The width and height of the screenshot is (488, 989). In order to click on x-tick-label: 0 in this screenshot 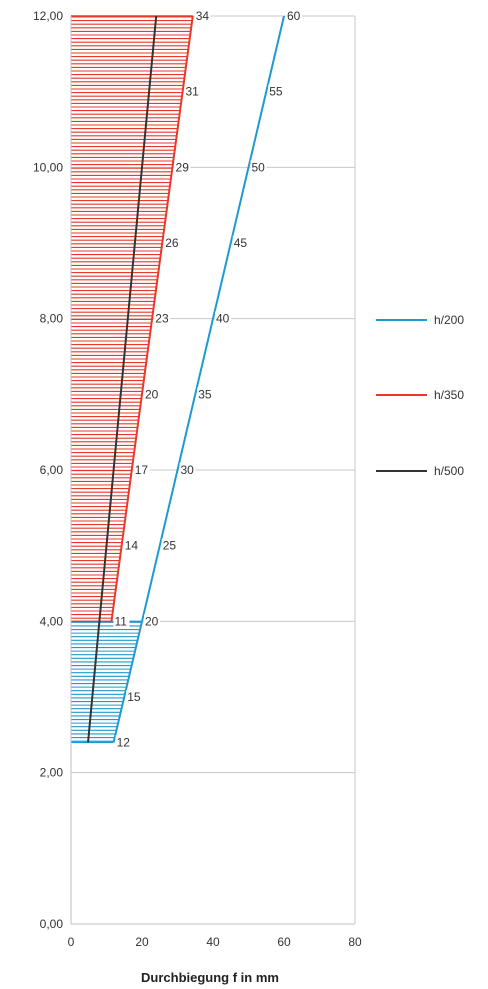, I will do `click(71, 942)`.